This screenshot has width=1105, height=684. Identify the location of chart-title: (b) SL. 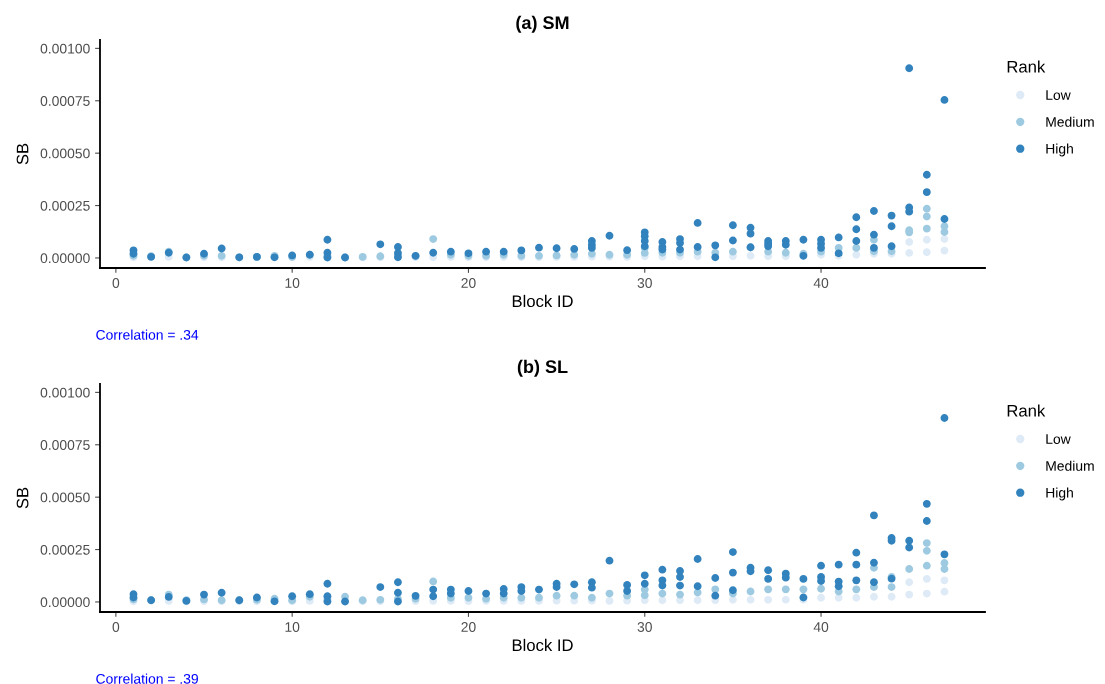
(542, 368).